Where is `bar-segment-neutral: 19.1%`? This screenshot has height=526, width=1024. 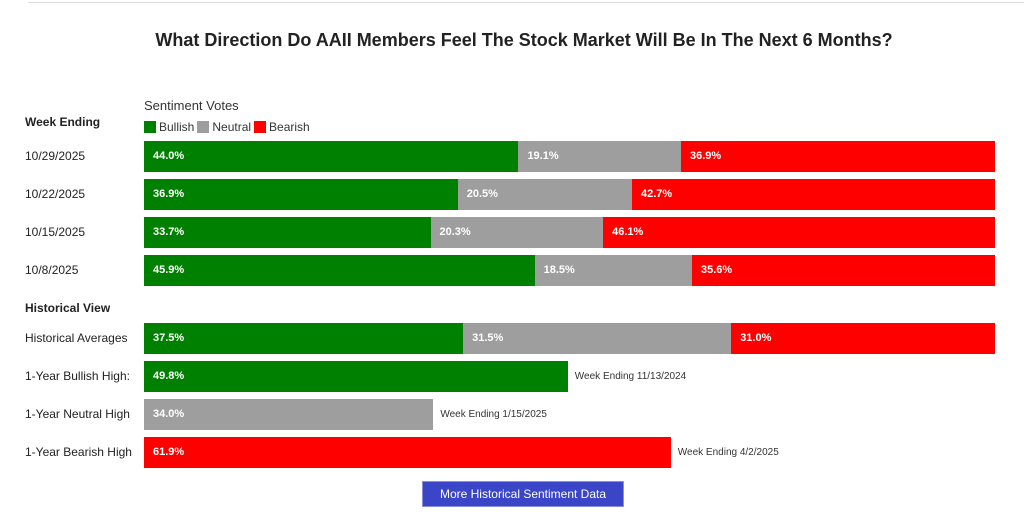
bar-segment-neutral: 19.1% is located at coordinates (599, 156).